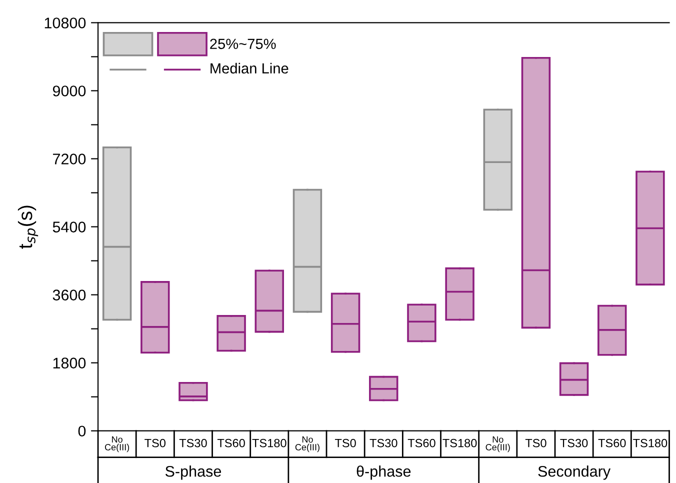  I want to click on y-tick-label: 0, so click(82, 431).